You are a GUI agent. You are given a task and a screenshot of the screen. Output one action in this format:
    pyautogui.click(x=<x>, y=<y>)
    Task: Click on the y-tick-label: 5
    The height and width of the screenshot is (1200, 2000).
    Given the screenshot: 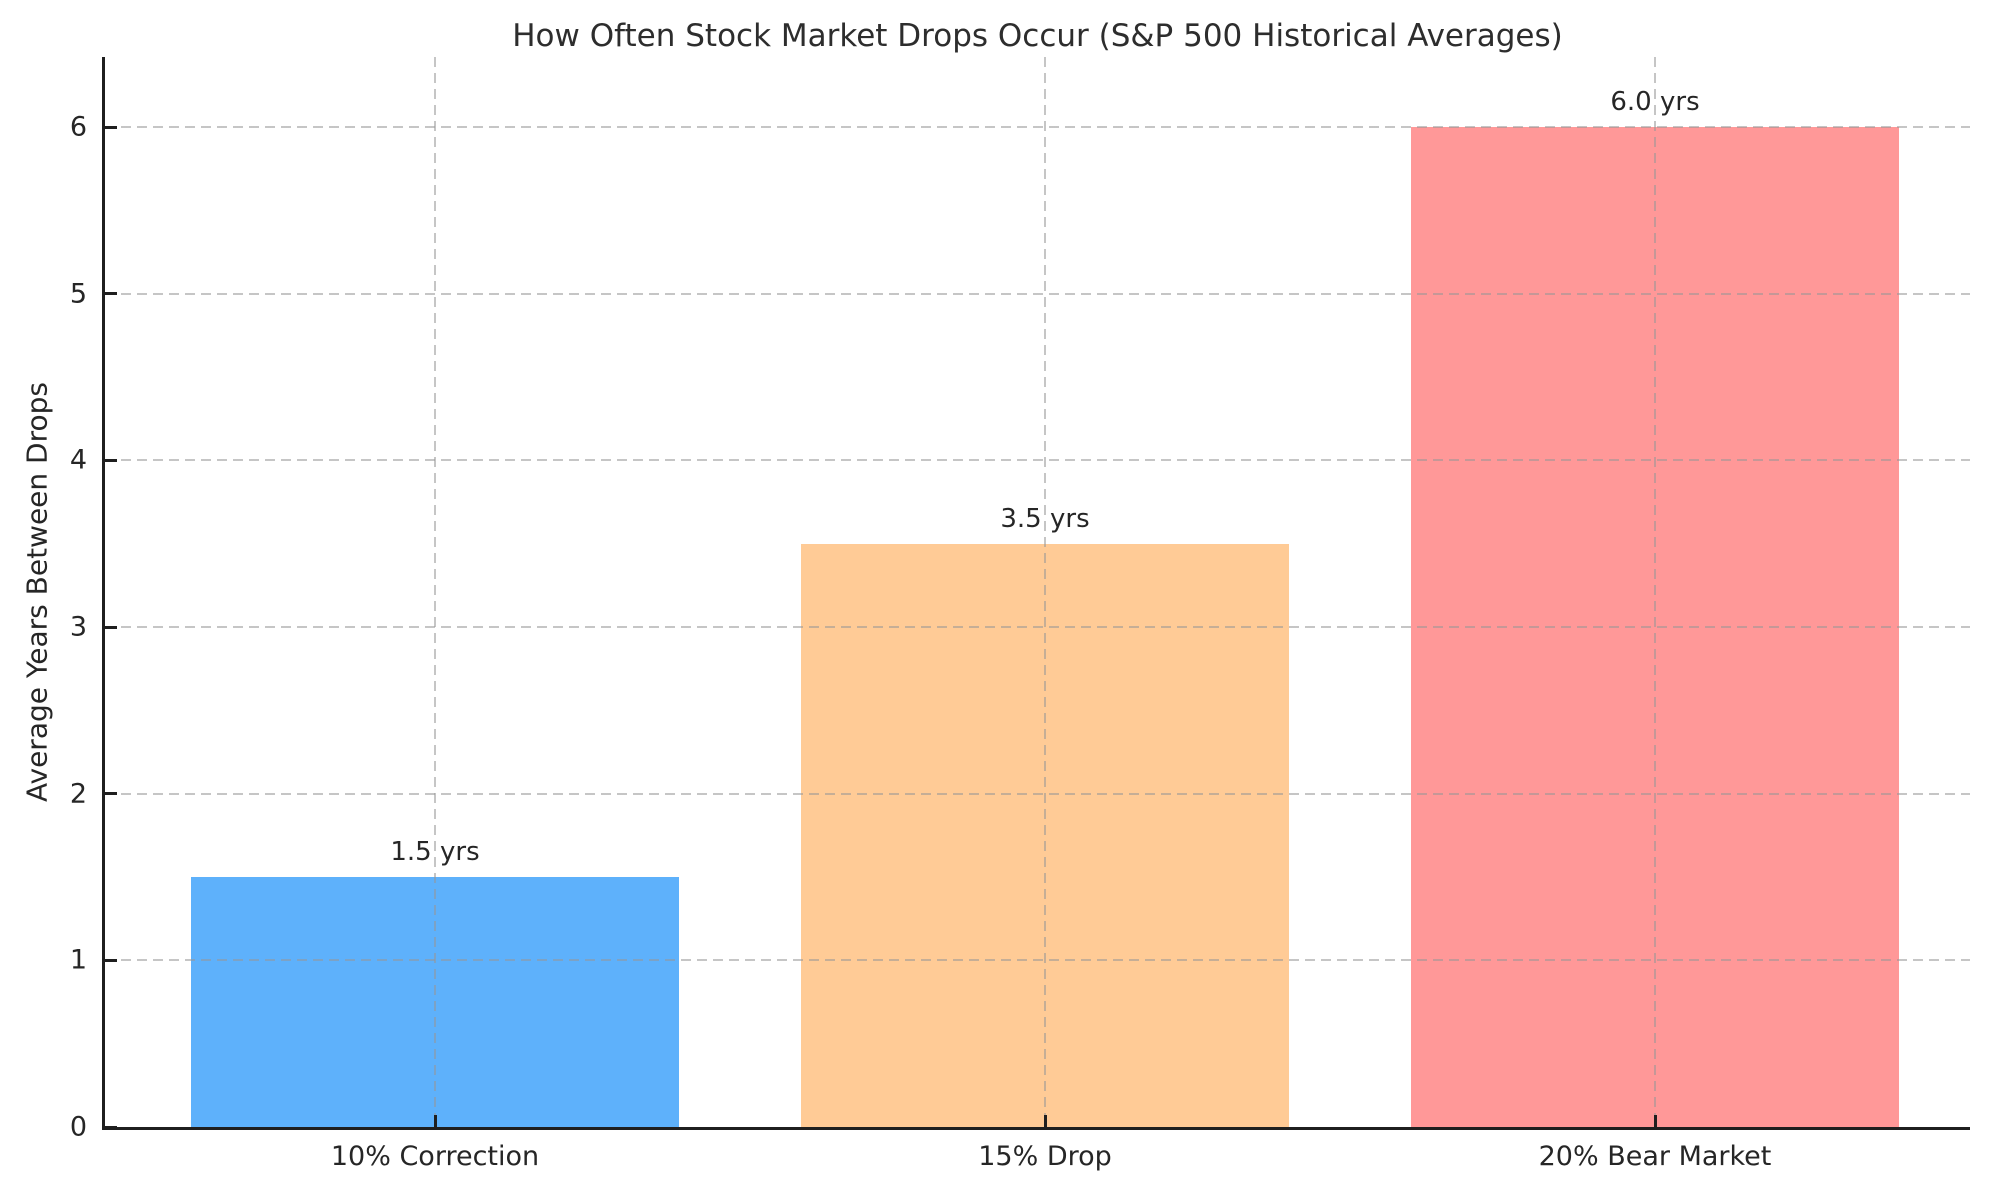 What is the action you would take?
    pyautogui.click(x=78, y=294)
    